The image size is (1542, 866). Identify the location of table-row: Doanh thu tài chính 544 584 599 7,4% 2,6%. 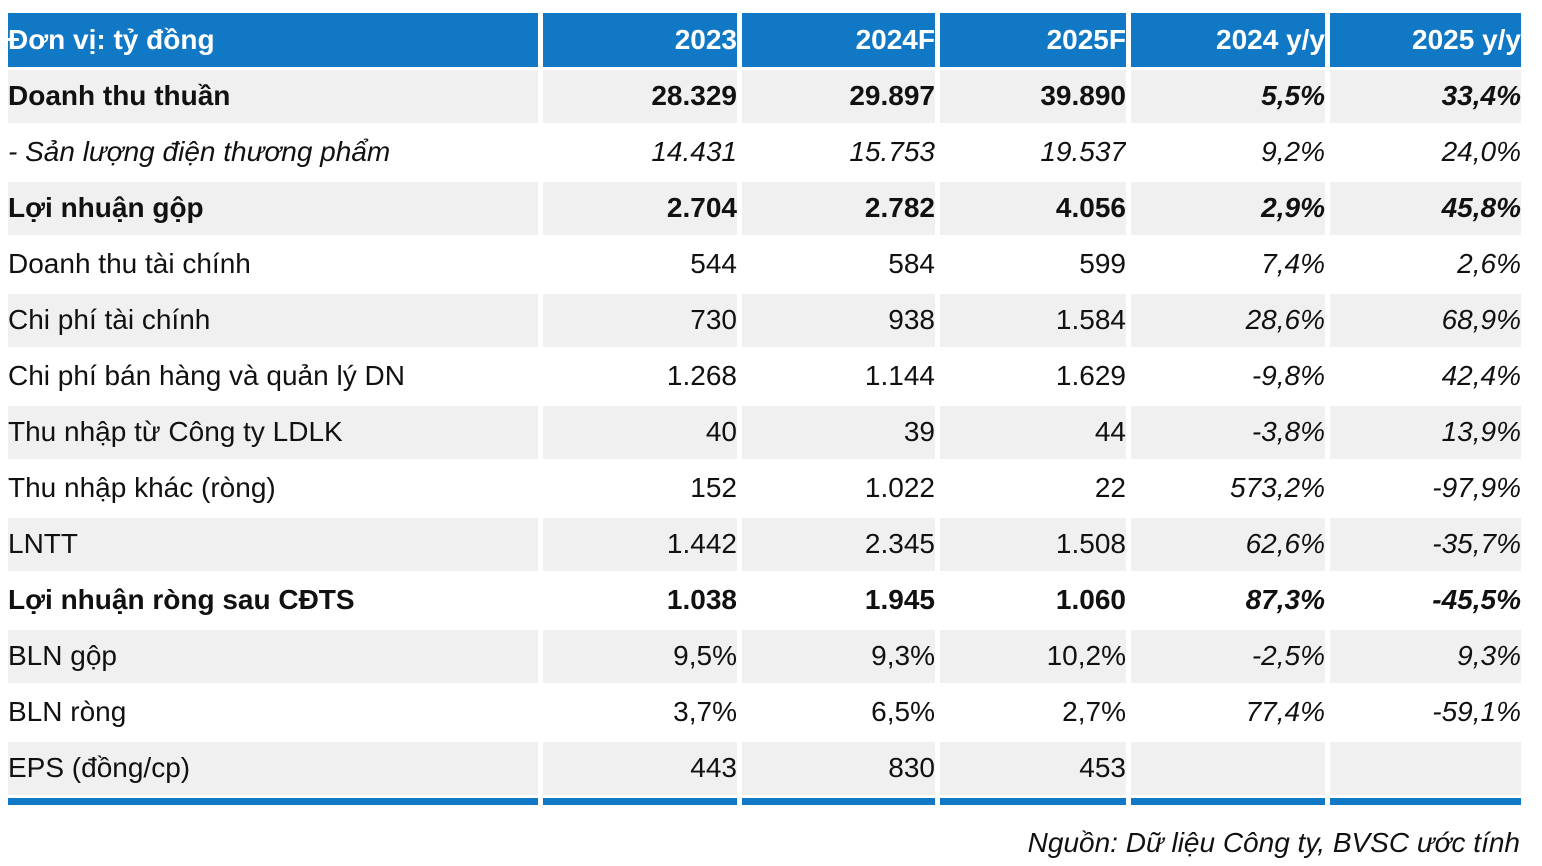
(764, 264).